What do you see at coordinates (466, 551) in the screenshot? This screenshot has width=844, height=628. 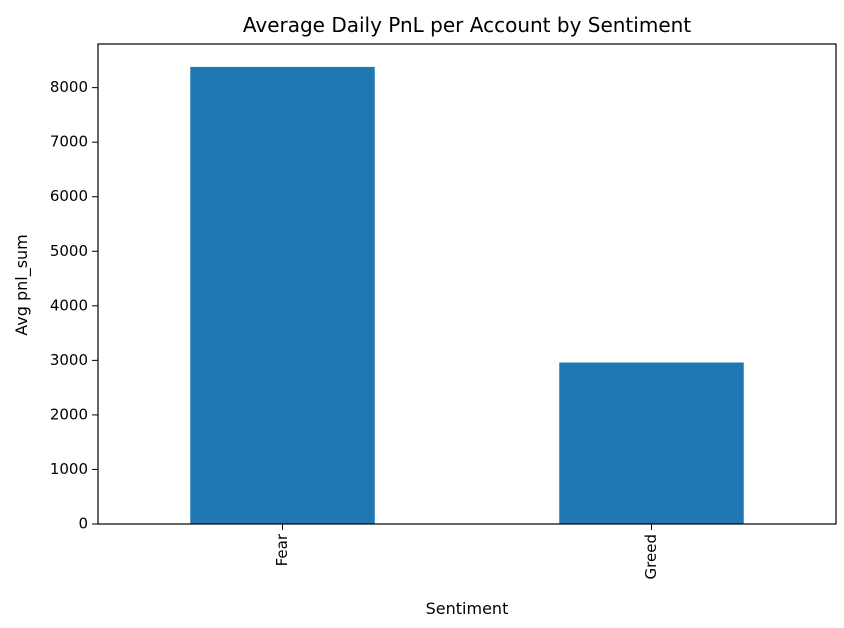 I see `x-axis-ticks: Fear Greed` at bounding box center [466, 551].